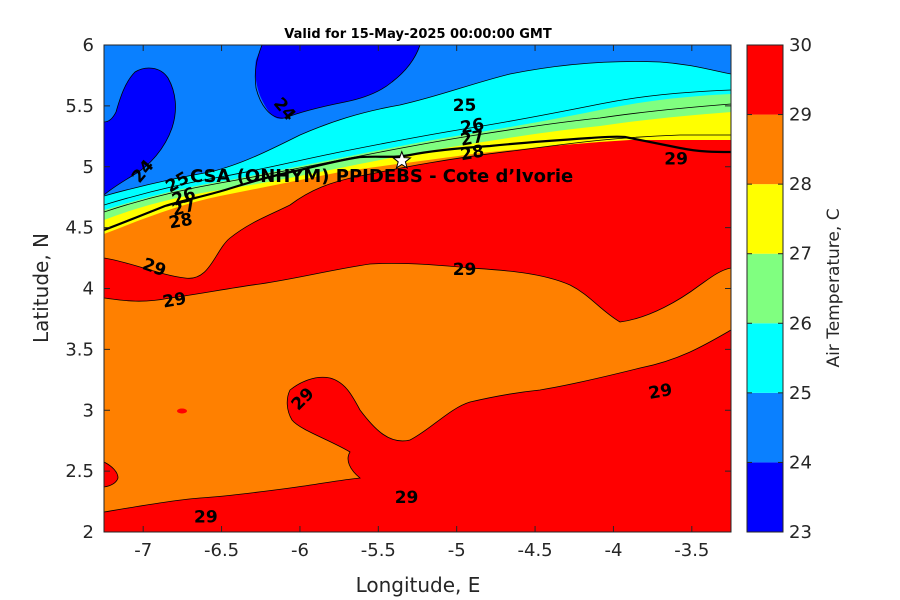  What do you see at coordinates (88, 167) in the screenshot?
I see `y-tick-label: 5` at bounding box center [88, 167].